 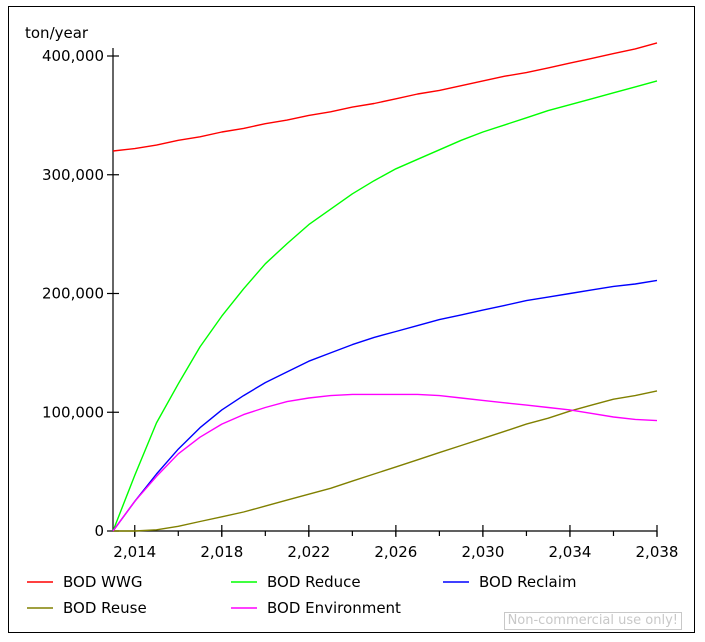 I want to click on y-tick-label: 0, so click(x=99, y=531).